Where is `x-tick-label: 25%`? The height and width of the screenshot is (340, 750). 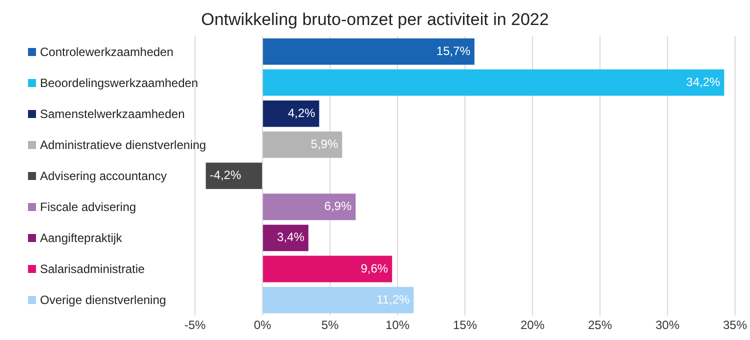
x-tick-label: 25% is located at coordinates (600, 325).